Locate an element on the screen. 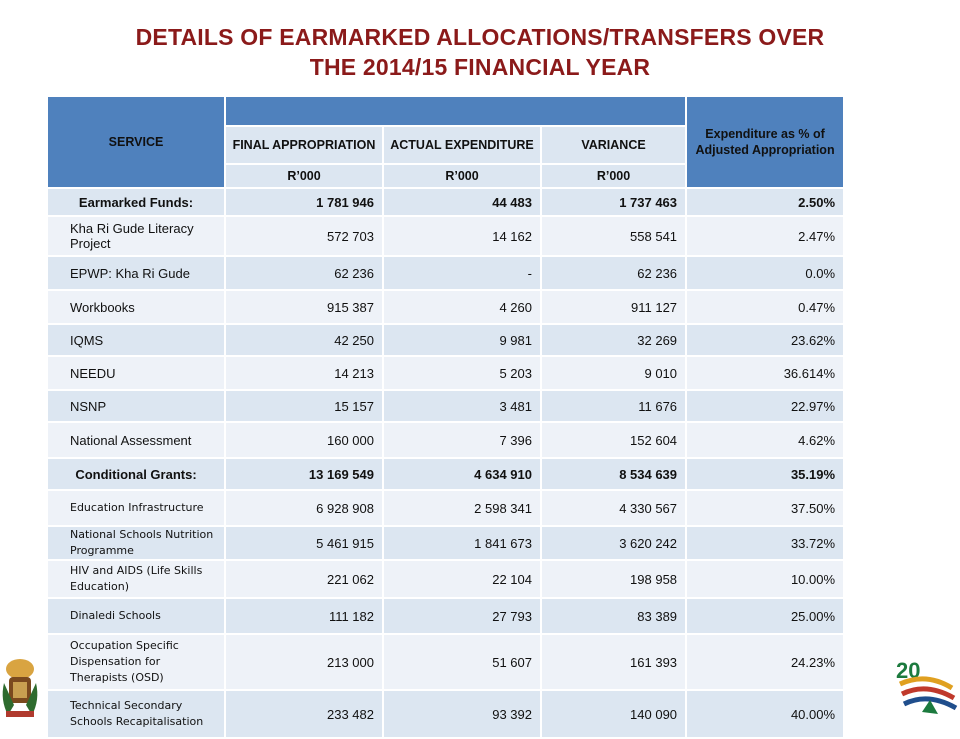  actual-expenditure-cell: 7 396 is located at coordinates (462, 440).